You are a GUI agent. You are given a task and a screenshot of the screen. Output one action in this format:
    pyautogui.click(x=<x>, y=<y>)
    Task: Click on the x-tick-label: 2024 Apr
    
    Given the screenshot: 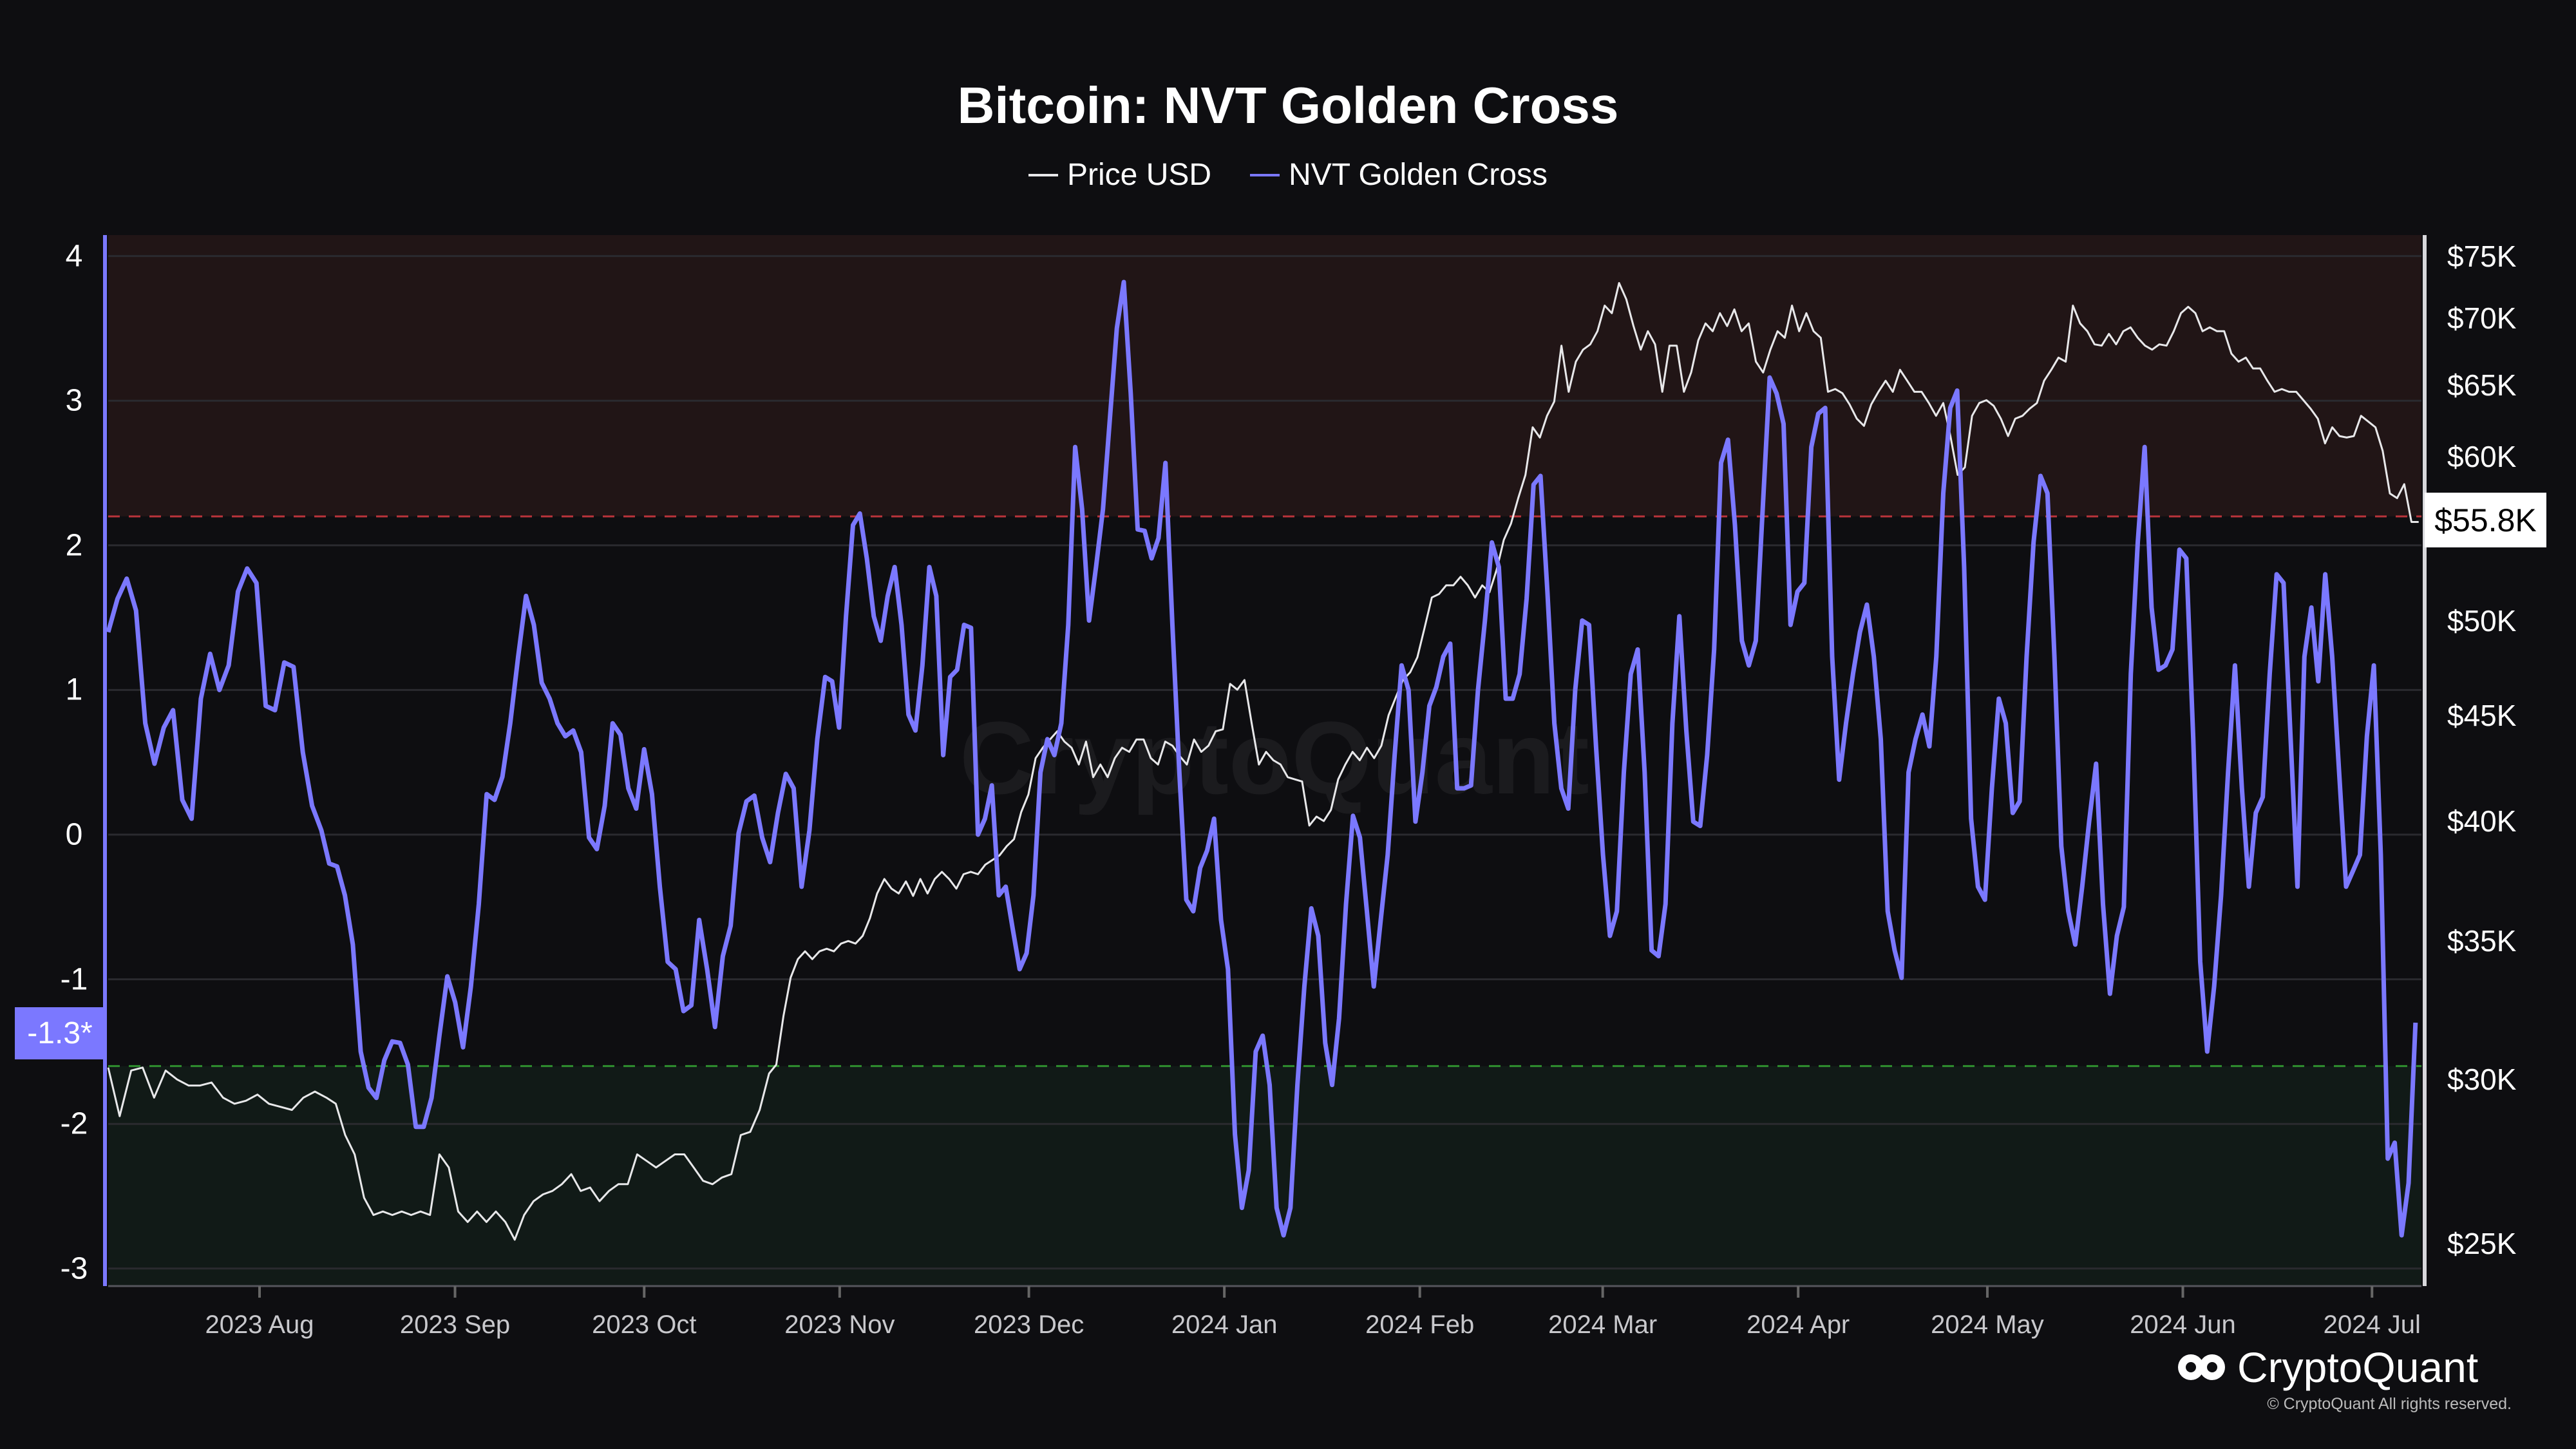 What is the action you would take?
    pyautogui.click(x=1799, y=1325)
    